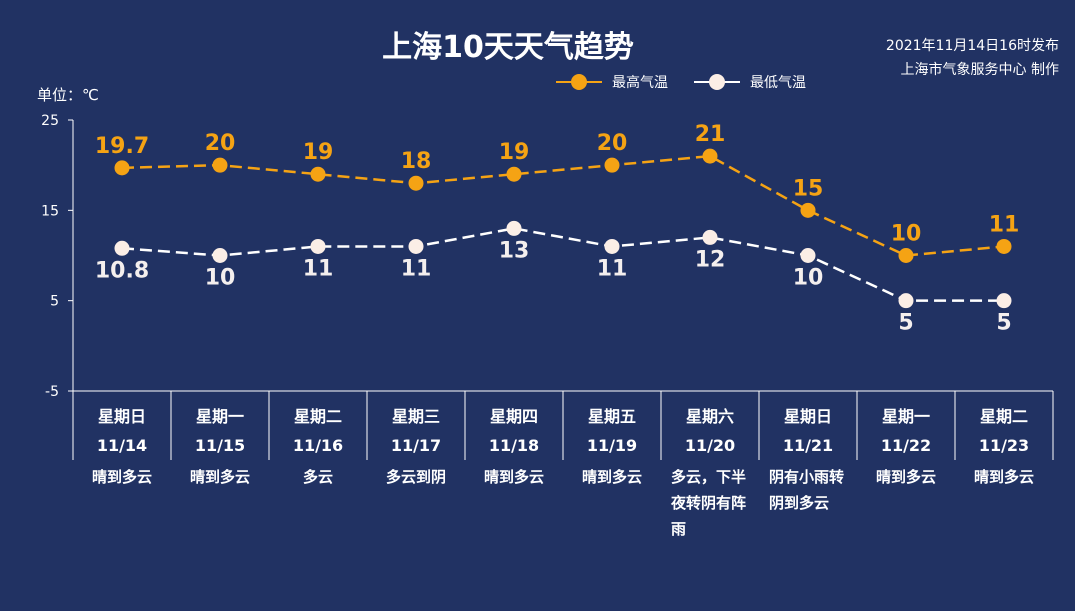 The image size is (1075, 611). I want to click on legend-item-high: 最高气温, so click(612, 82).